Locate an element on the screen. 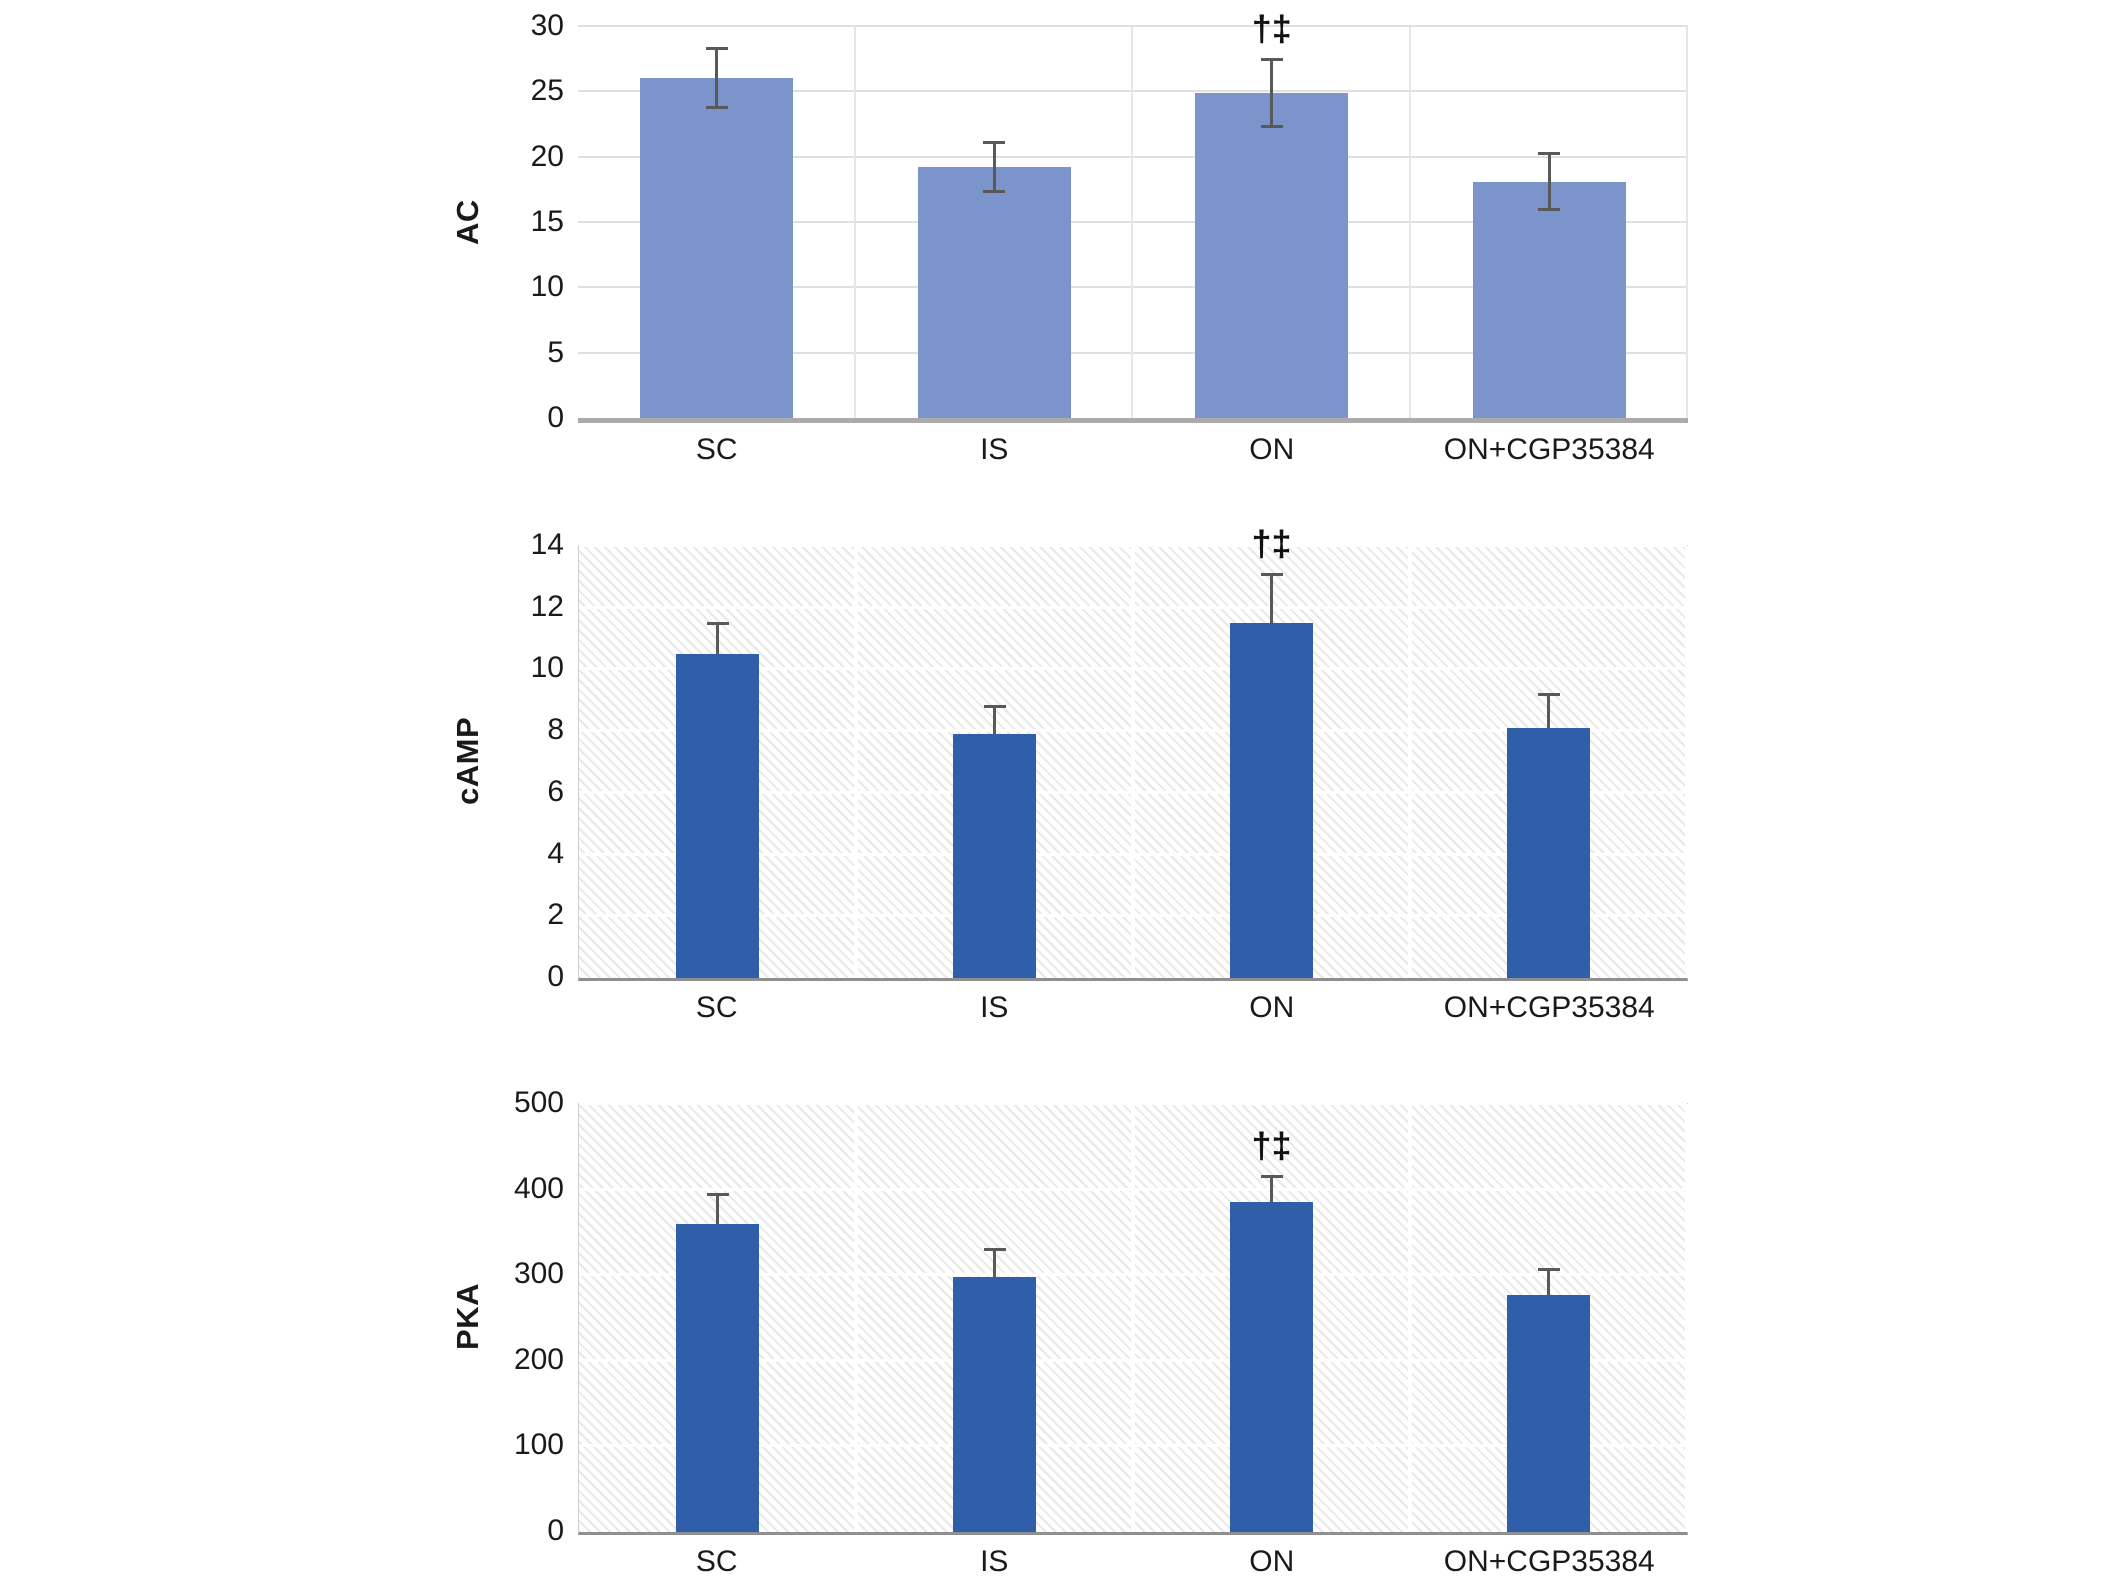 The image size is (2126, 1590). y-tick-label: 20 is located at coordinates (547, 156).